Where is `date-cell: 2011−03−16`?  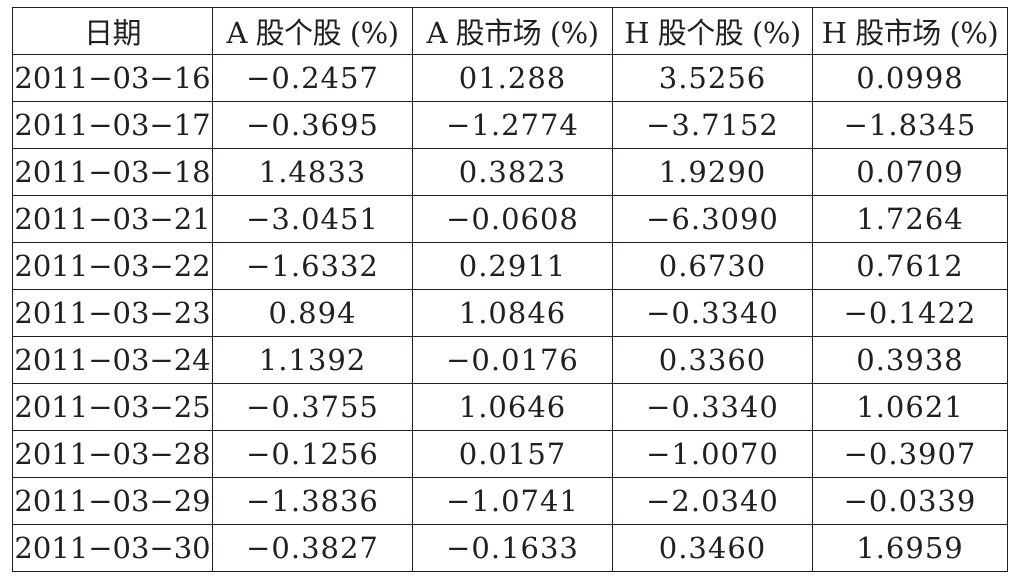
date-cell: 2011−03−16 is located at coordinates (112, 78).